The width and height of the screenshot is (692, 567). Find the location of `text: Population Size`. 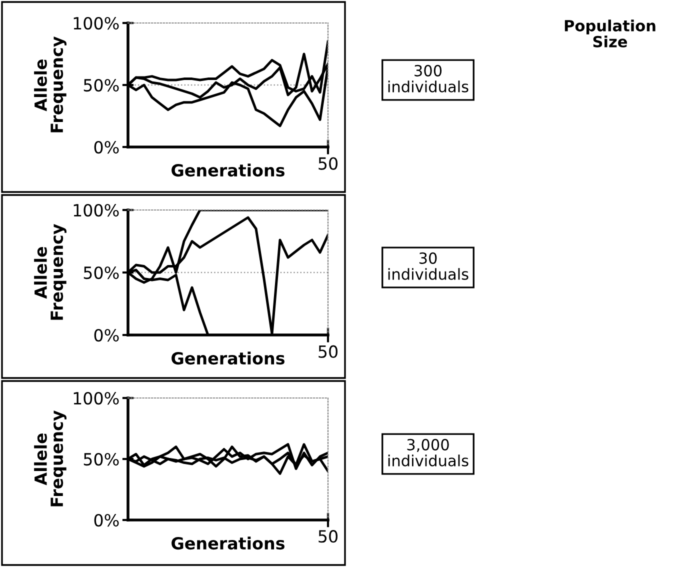

text: Population Size is located at coordinates (610, 34).